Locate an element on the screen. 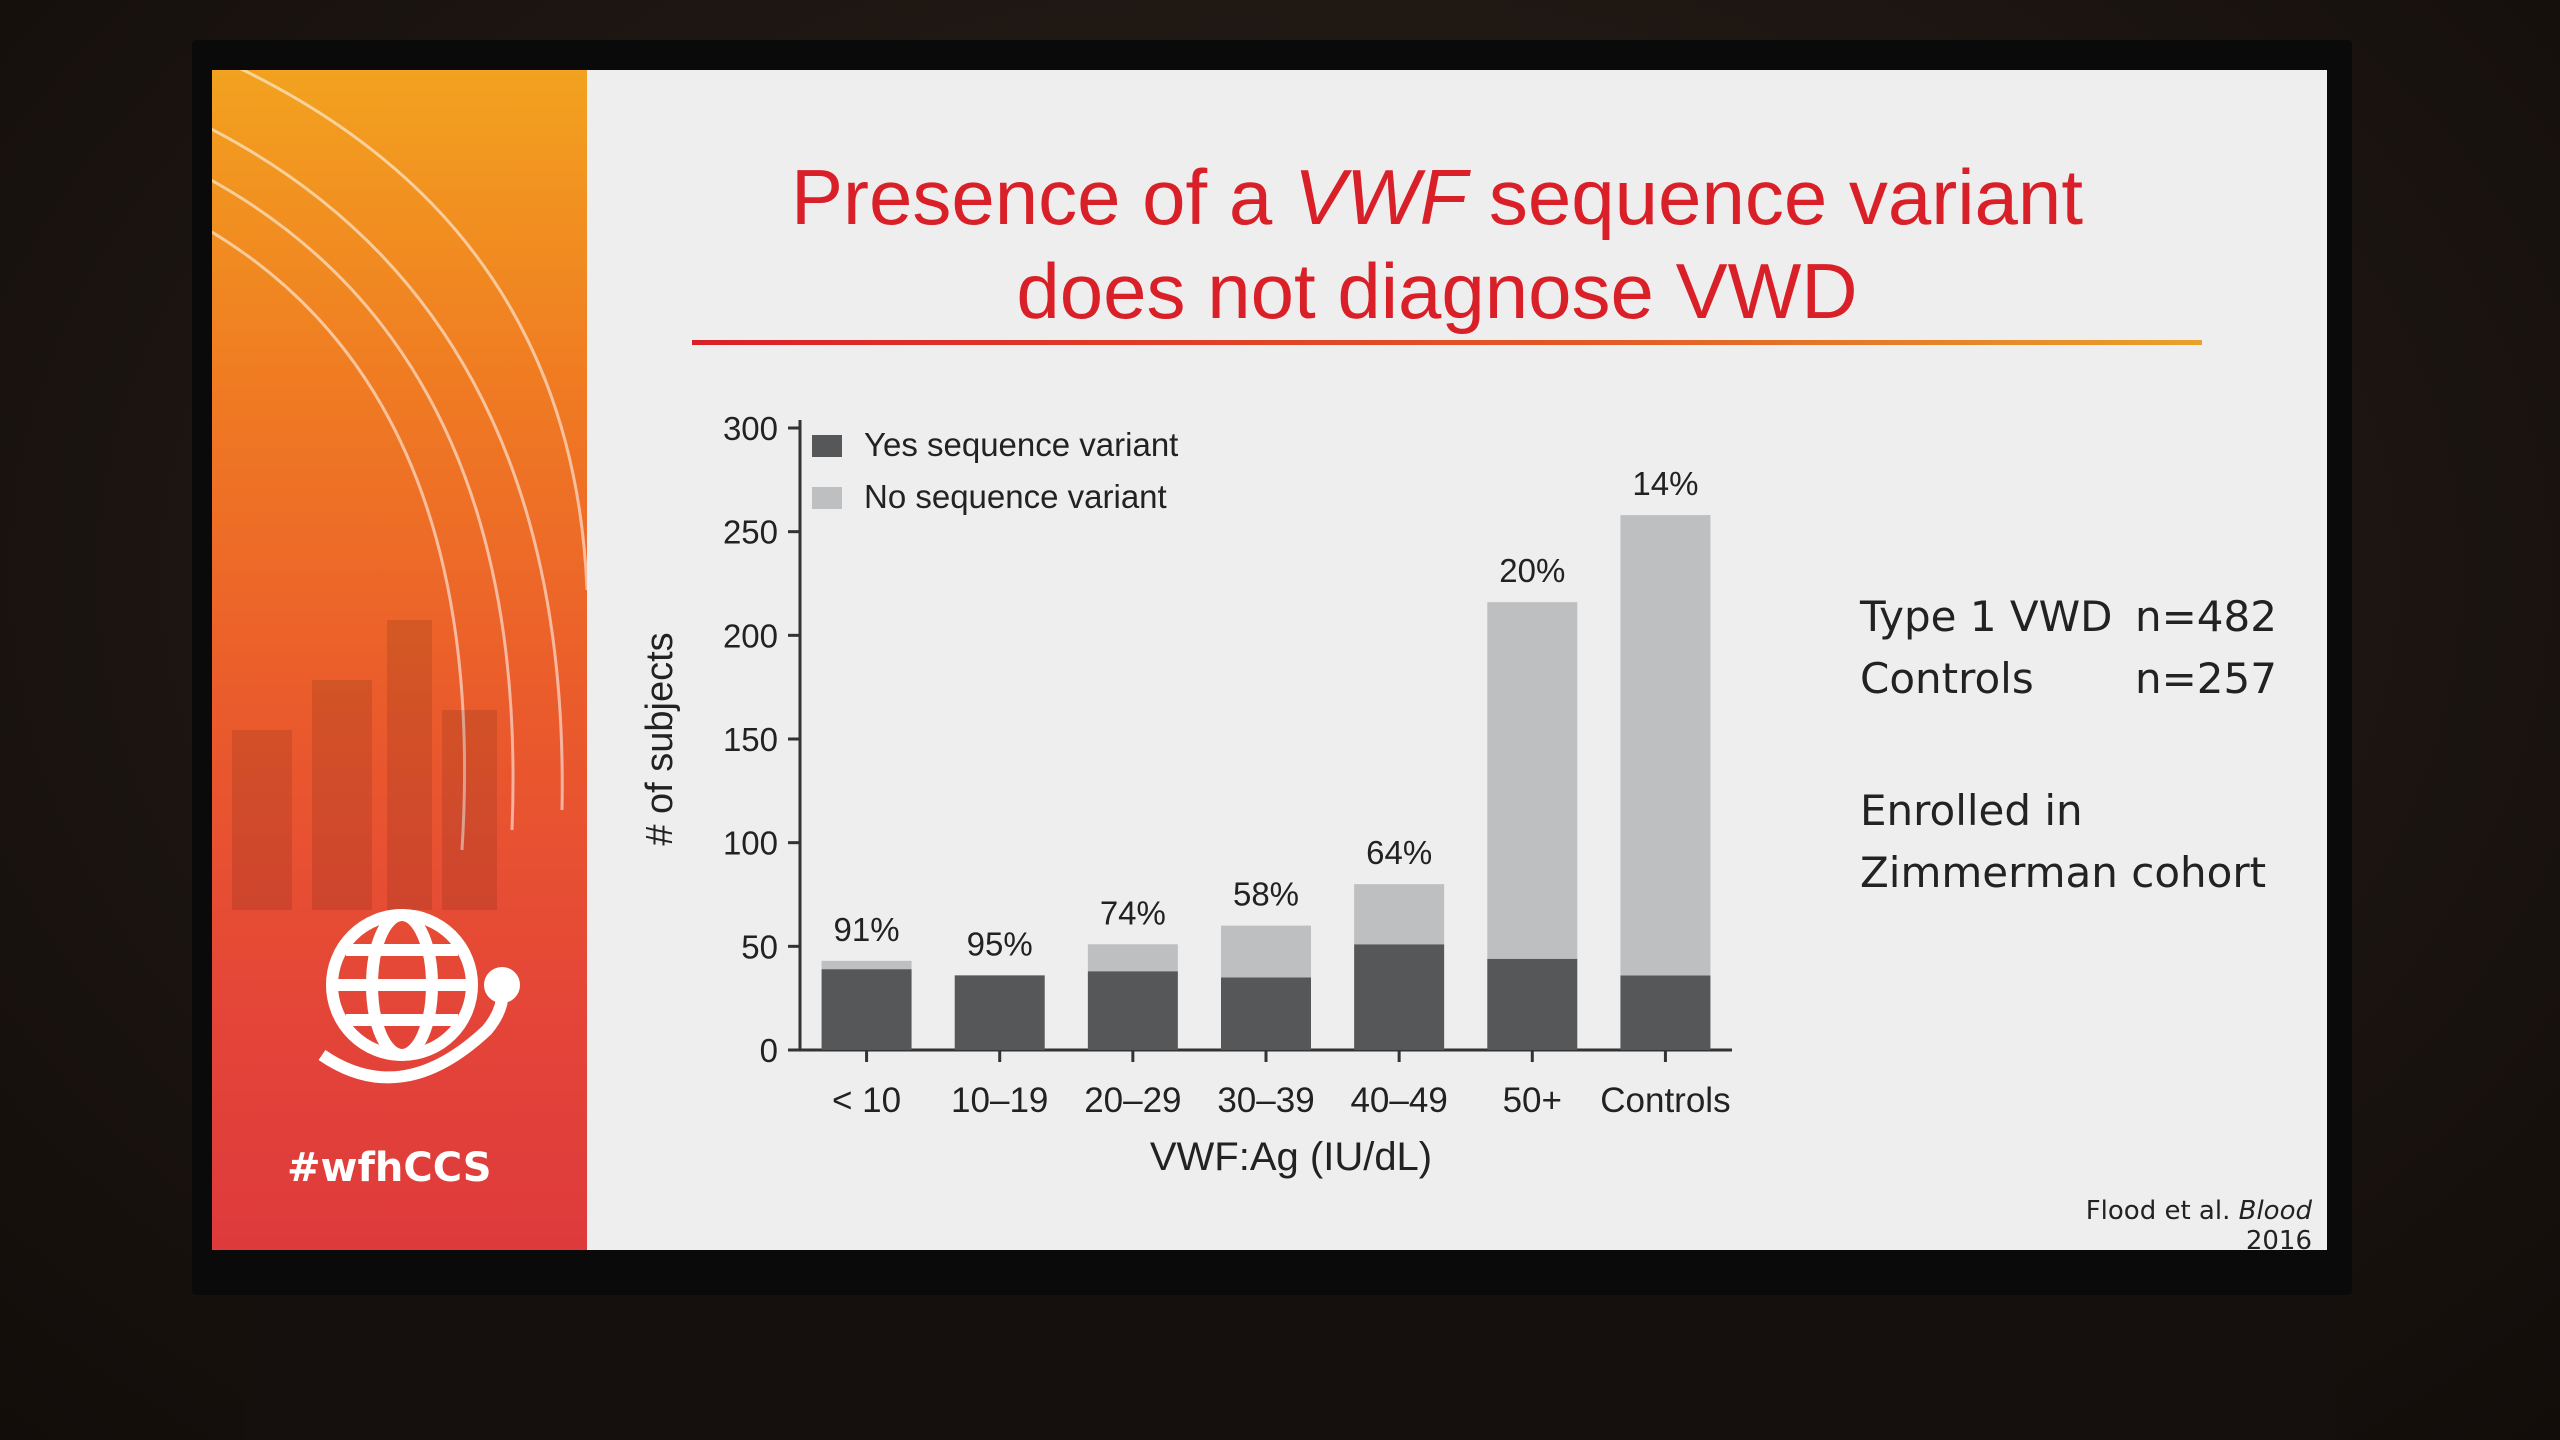 Image resolution: width=2560 pixels, height=1440 pixels. title-underline is located at coordinates (1447, 342).